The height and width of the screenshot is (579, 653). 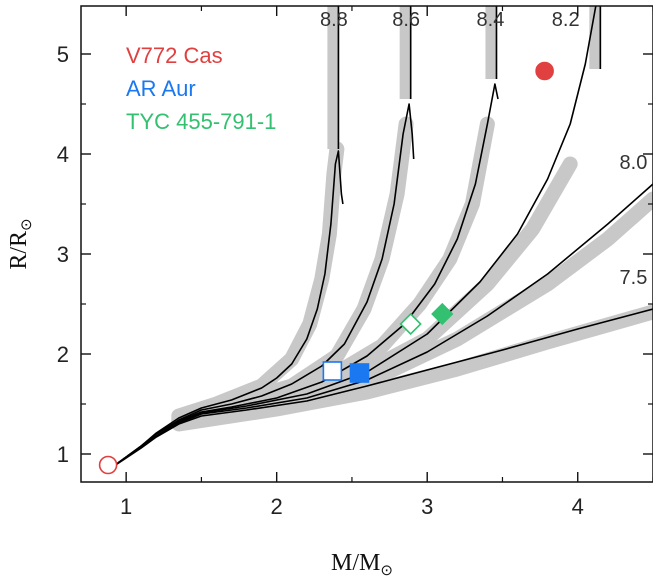 I want to click on isochrone-label-8.6: 8.6, so click(x=406, y=20).